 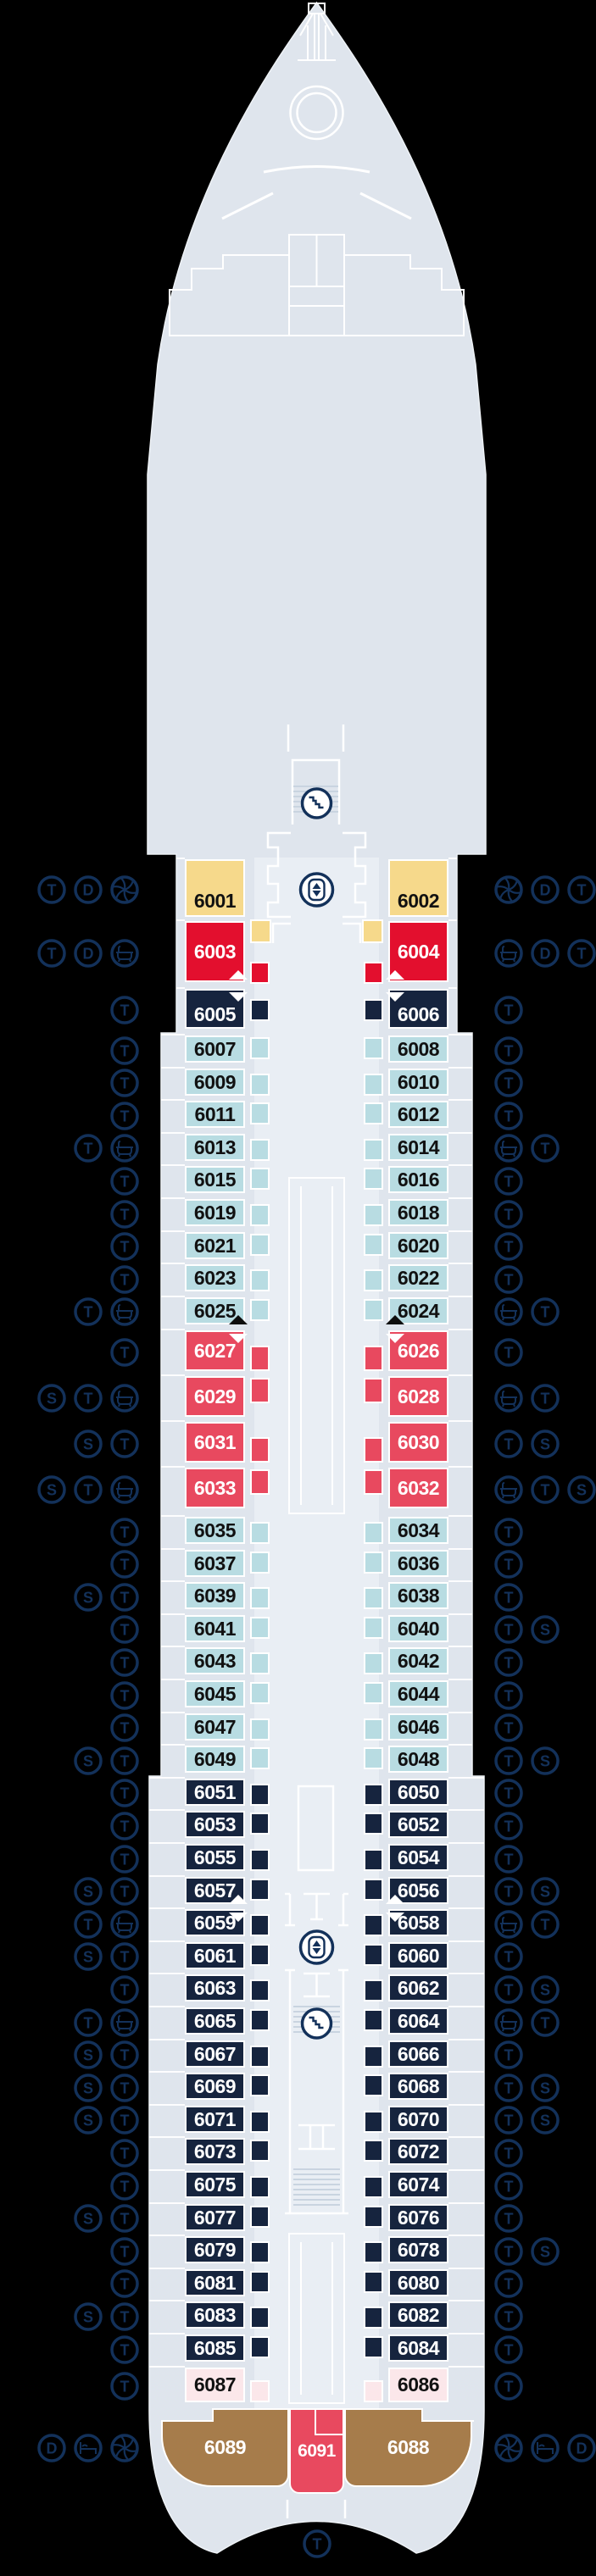 What do you see at coordinates (215, 2086) in the screenshot?
I see `cabin-6069: 6069` at bounding box center [215, 2086].